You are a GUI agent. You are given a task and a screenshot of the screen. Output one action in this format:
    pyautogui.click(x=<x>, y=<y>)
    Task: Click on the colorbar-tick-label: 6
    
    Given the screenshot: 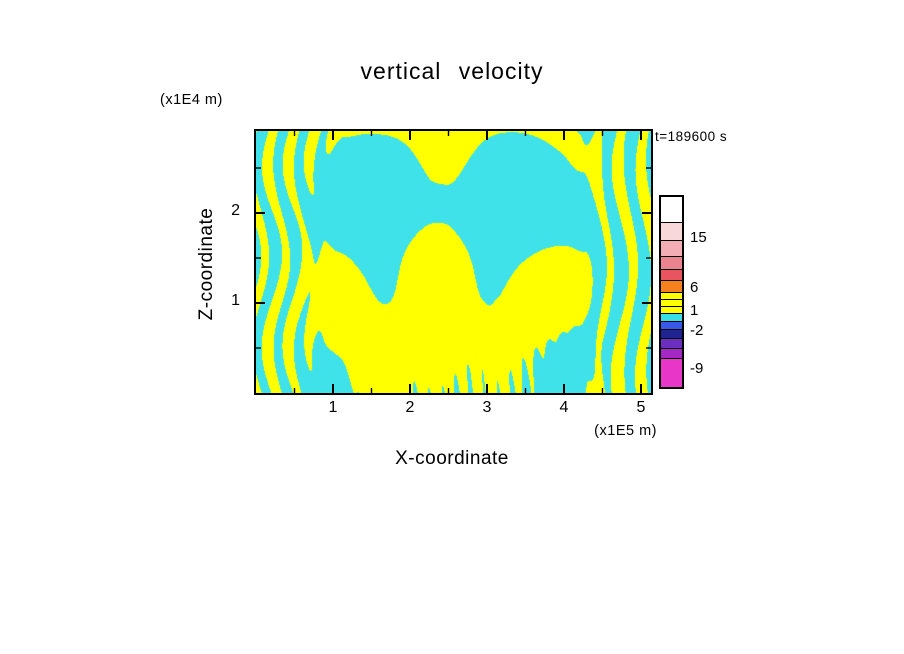 What is the action you would take?
    pyautogui.click(x=694, y=287)
    